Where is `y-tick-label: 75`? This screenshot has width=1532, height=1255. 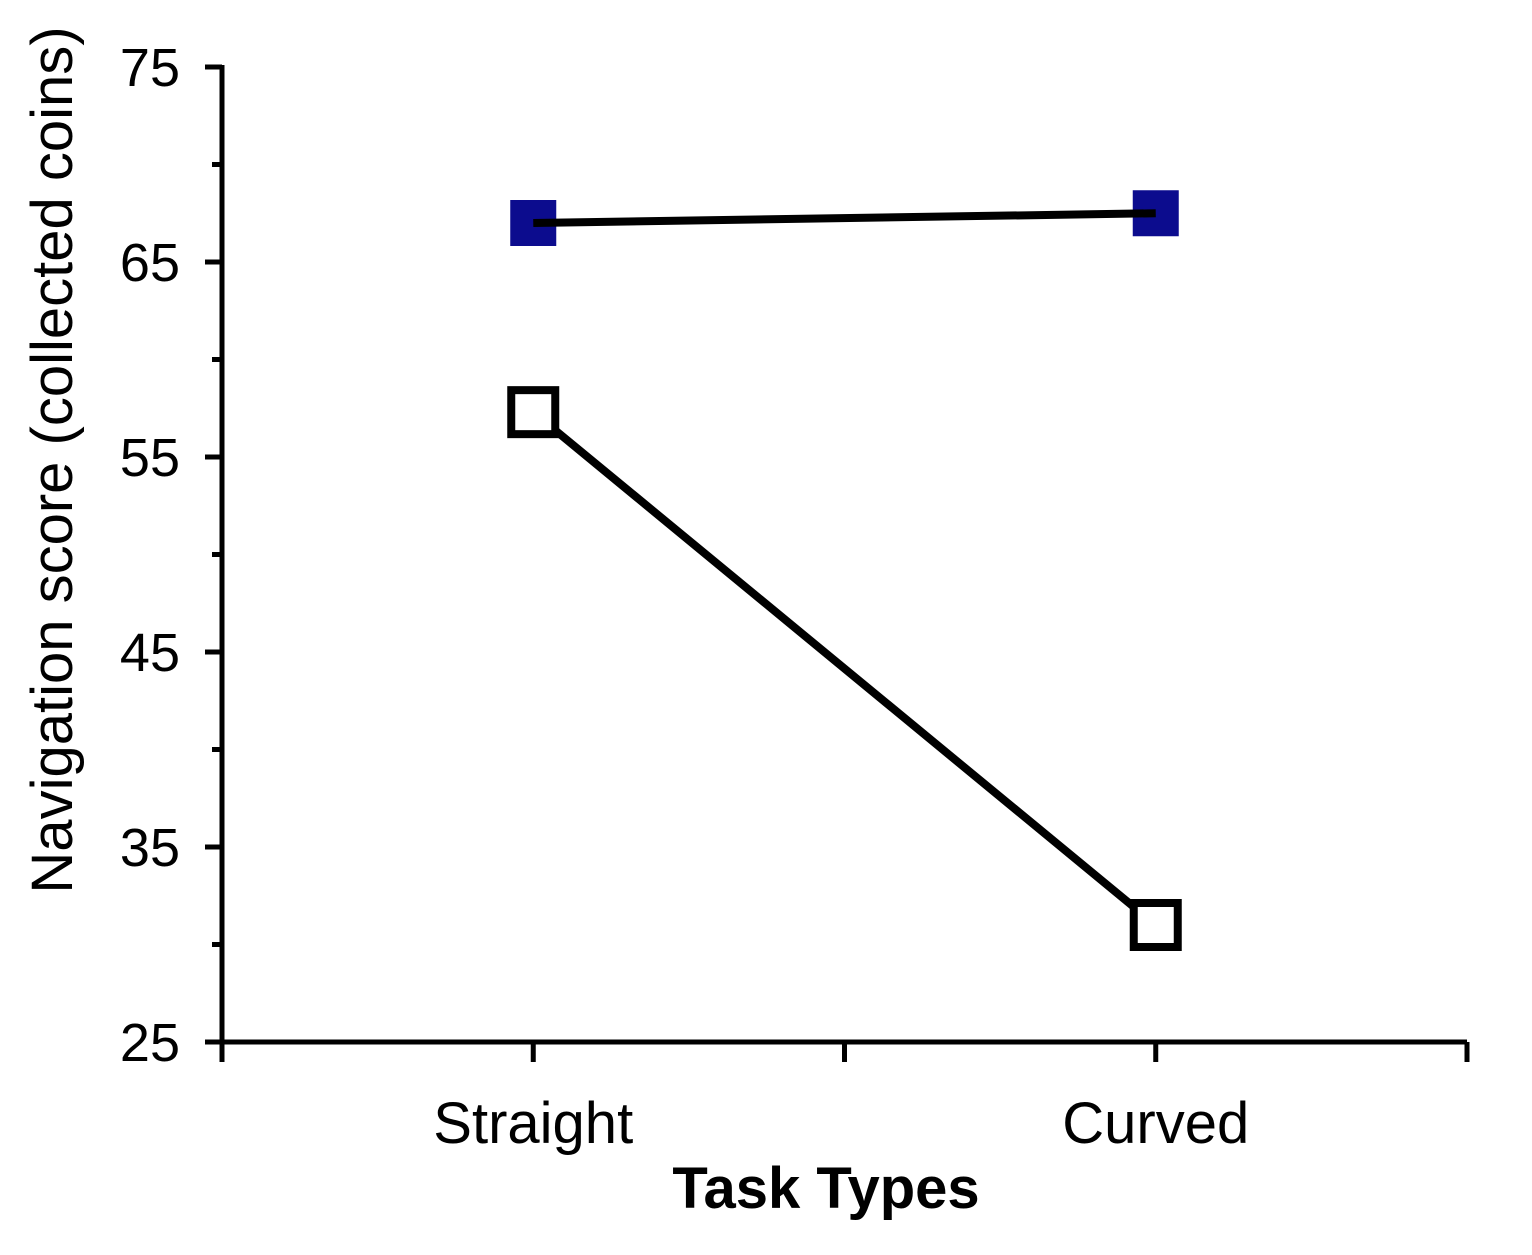
y-tick-label: 75 is located at coordinates (150, 68).